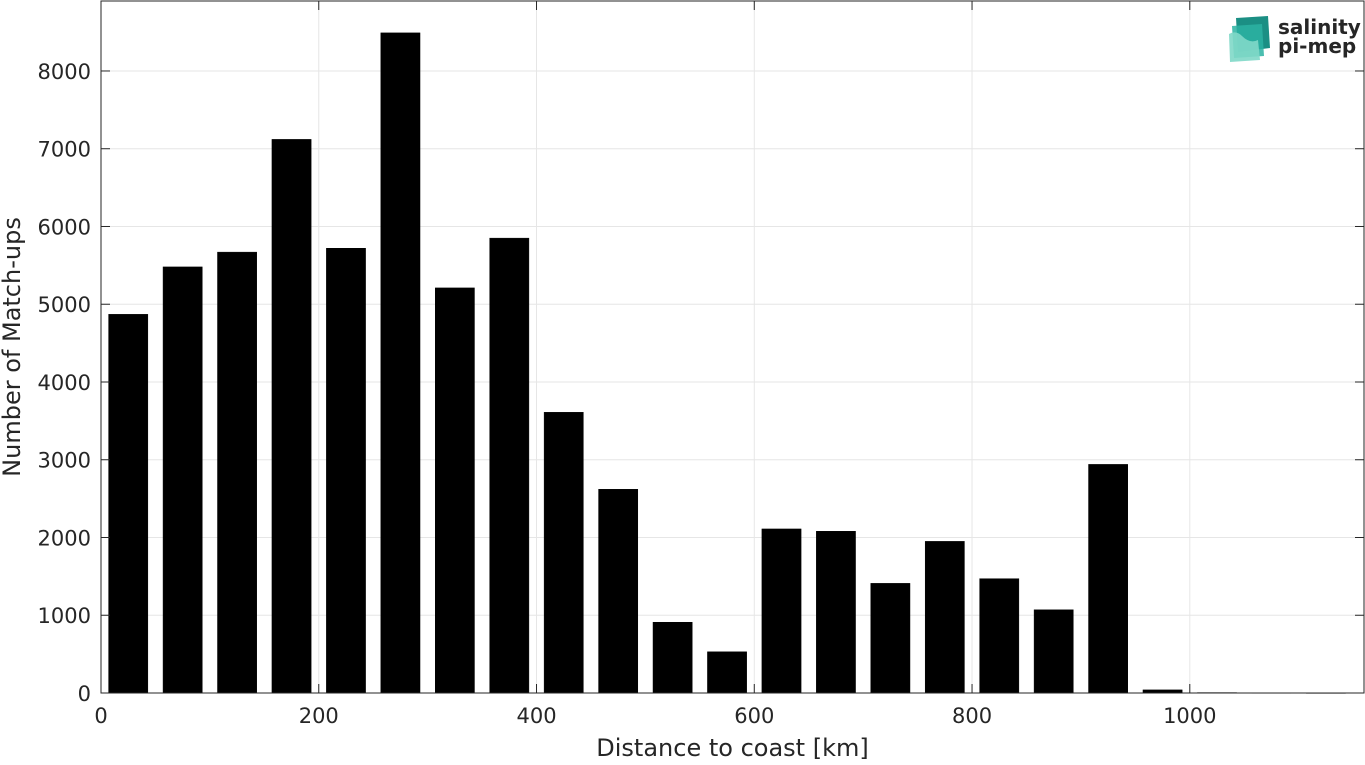 The height and width of the screenshot is (765, 1365). I want to click on x-tick-label: 1000, so click(1189, 716).